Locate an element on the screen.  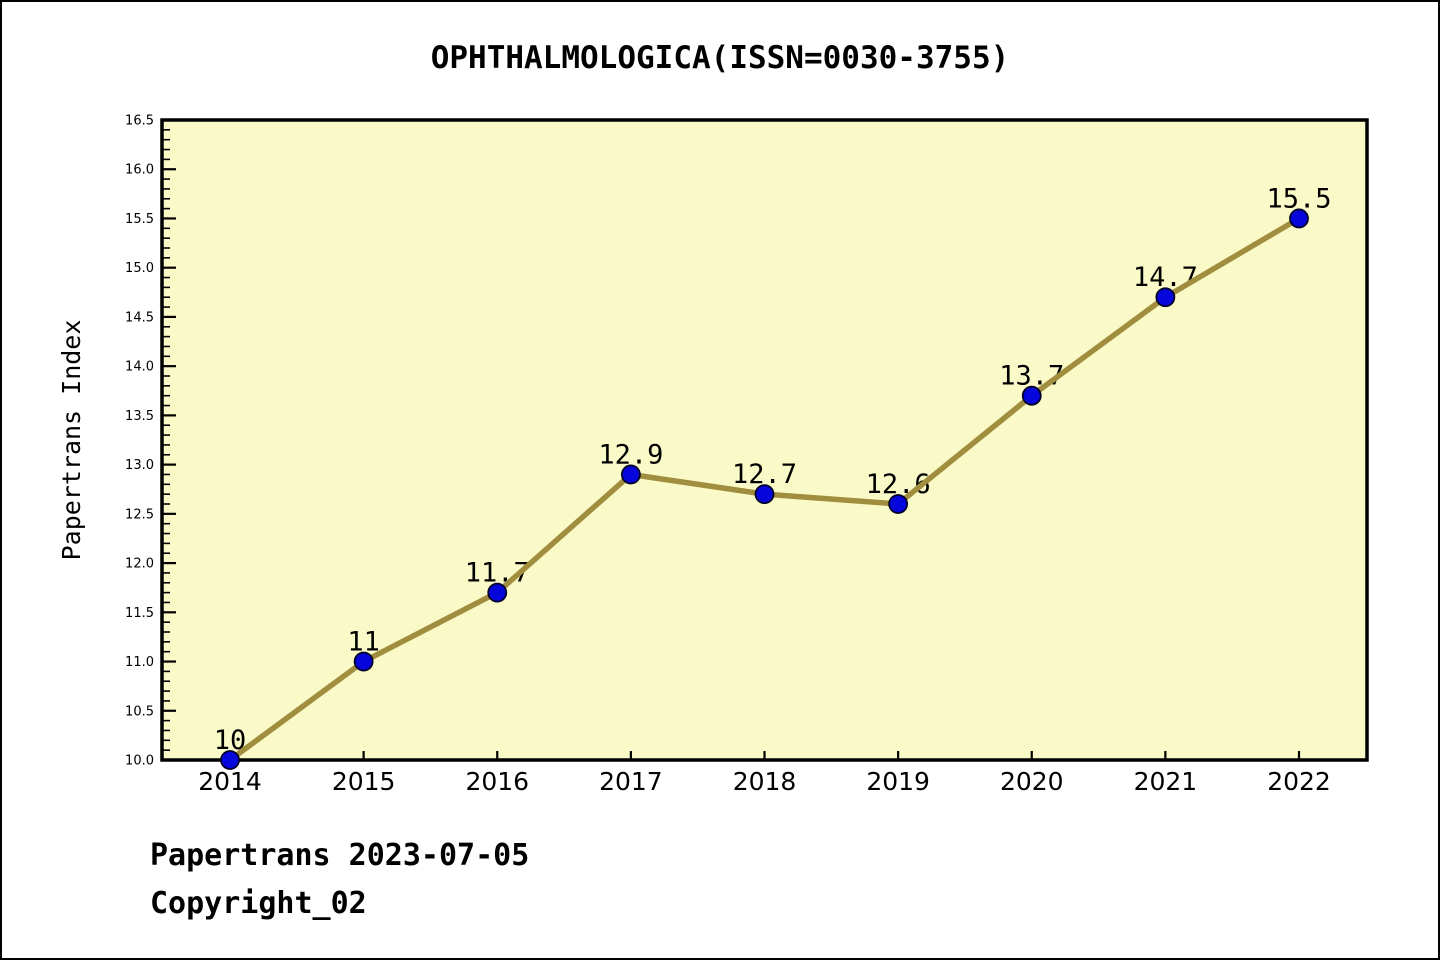
y-tick-label: 13.0 is located at coordinates (139, 465).